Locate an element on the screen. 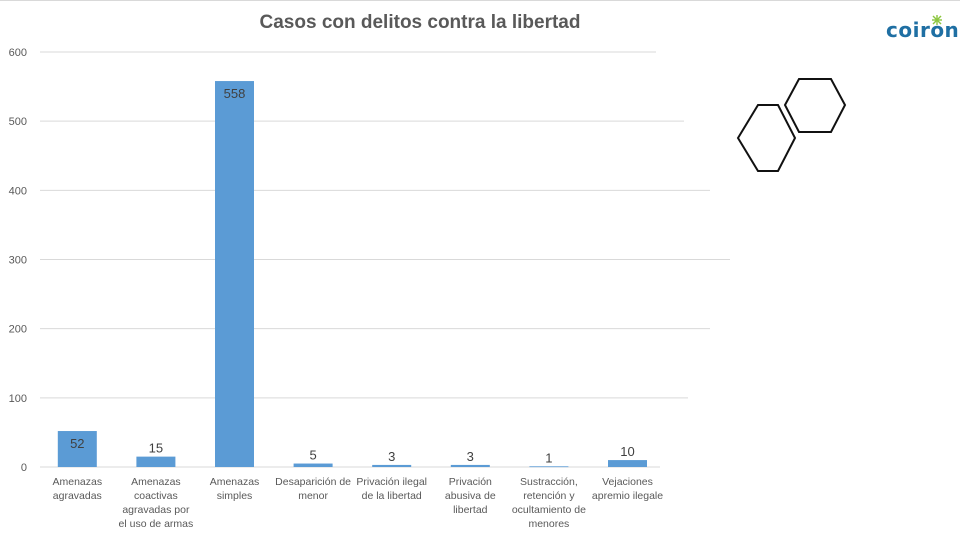 This screenshot has height=540, width=960. x-tick-label: Amenazas agravadas is located at coordinates (77, 489).